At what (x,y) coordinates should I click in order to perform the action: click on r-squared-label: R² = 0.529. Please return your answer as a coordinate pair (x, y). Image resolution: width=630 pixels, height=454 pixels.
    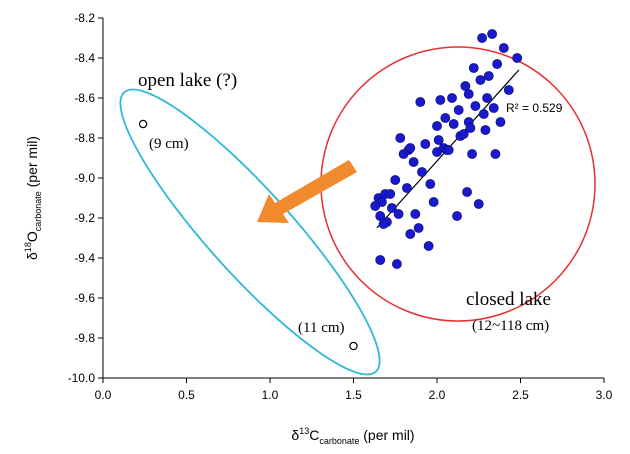
    Looking at the image, I should click on (534, 108).